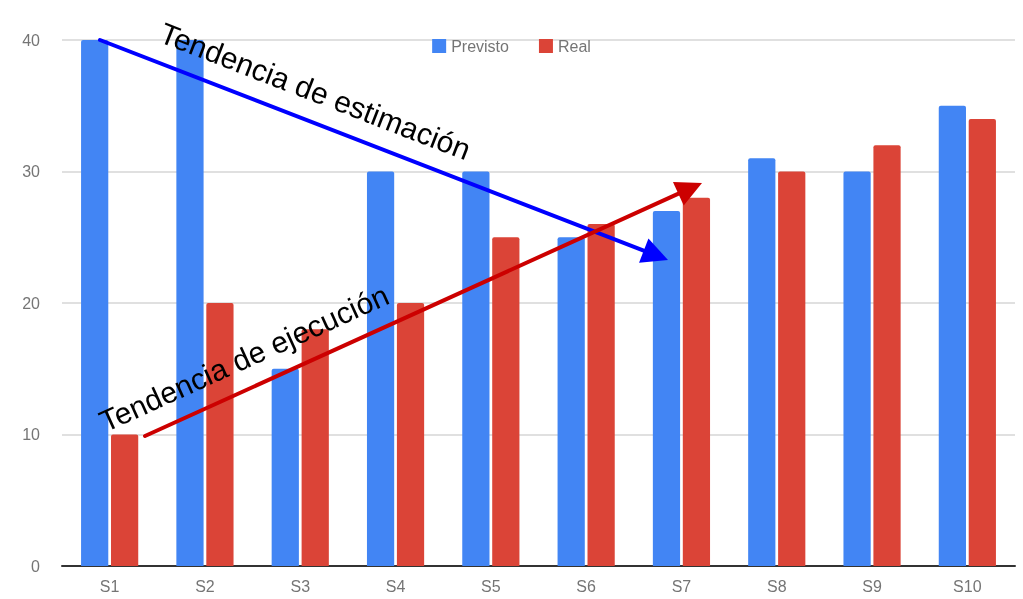  I want to click on x-tick-label: S10, so click(967, 586).